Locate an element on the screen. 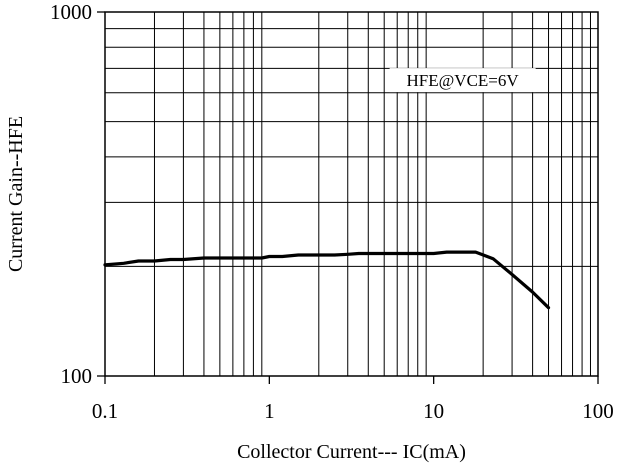  annotation-background is located at coordinates (462, 80).